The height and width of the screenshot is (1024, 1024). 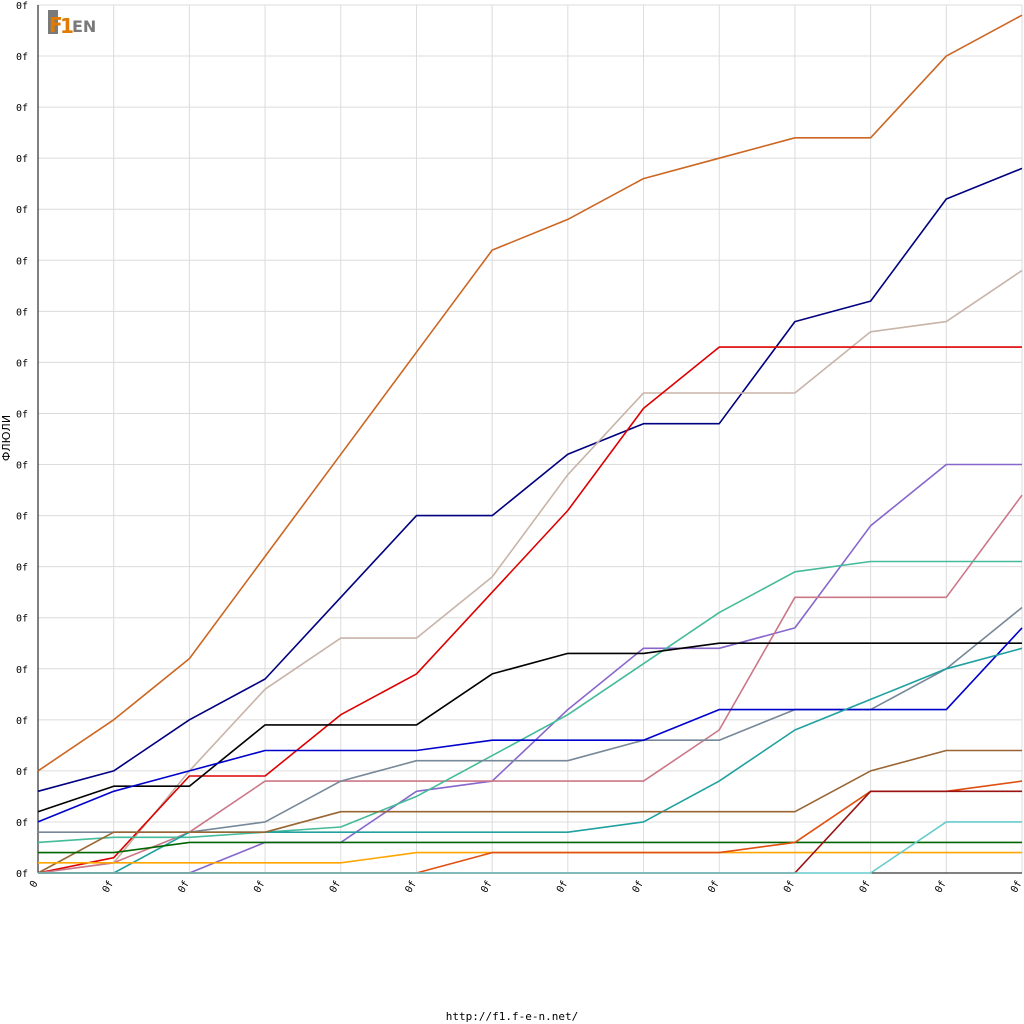 I want to click on logo-one: 1, so click(x=67, y=26).